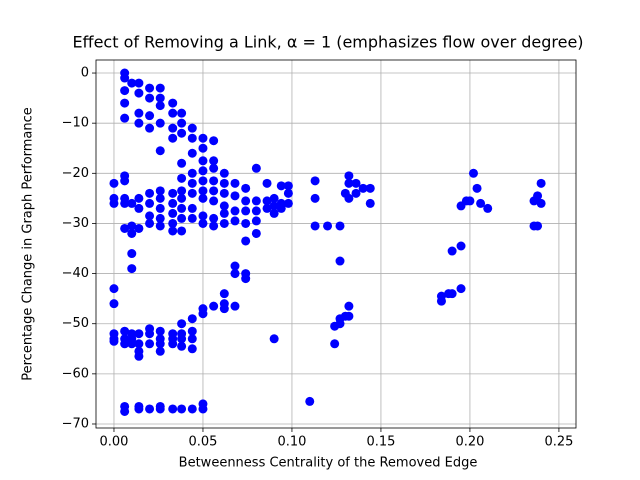 Image resolution: width=640 pixels, height=480 pixels. I want to click on y-tick-label: −20, so click(75, 173).